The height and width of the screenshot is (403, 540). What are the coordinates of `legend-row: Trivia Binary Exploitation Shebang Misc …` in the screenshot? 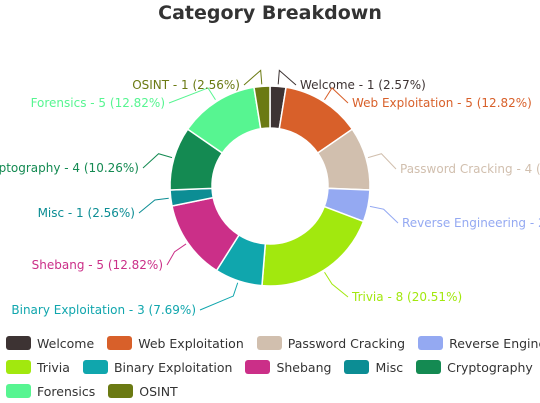 It's located at (272, 367).